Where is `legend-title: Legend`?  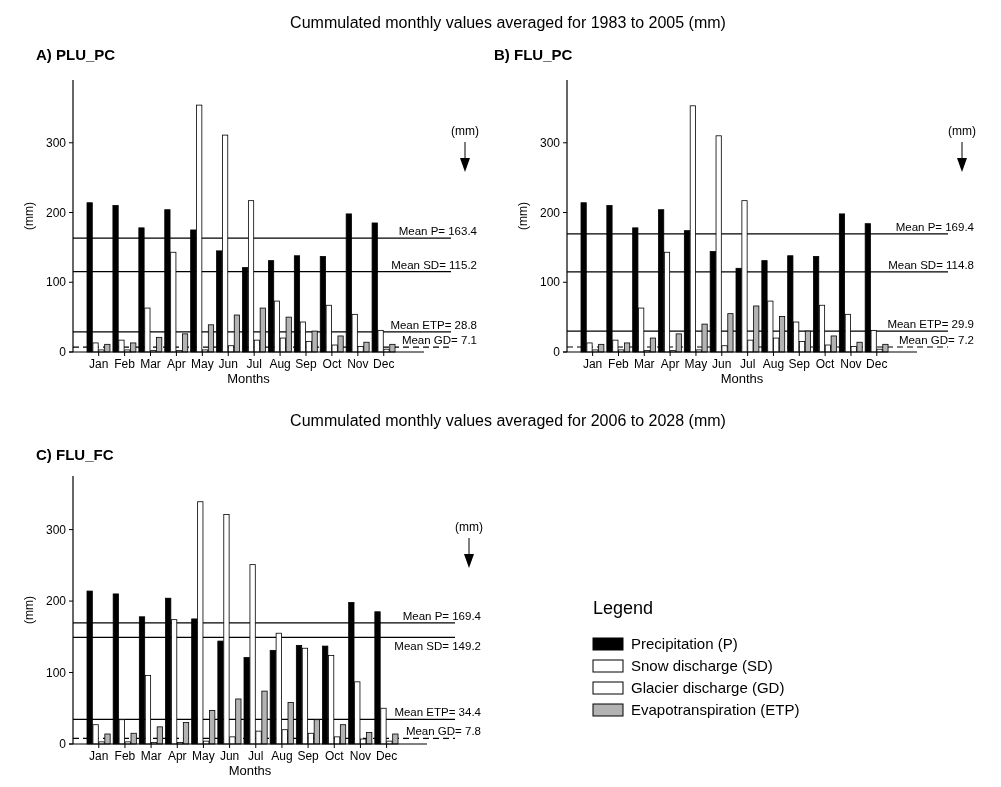
legend-title: Legend is located at coordinates (623, 608).